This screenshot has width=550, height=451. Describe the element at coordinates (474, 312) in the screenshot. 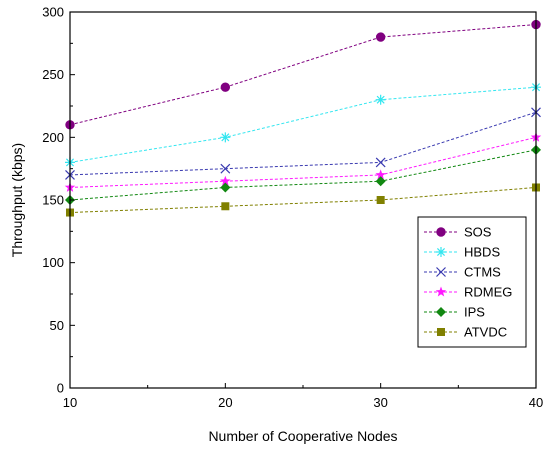

I see `legend-label: IPS` at that location.